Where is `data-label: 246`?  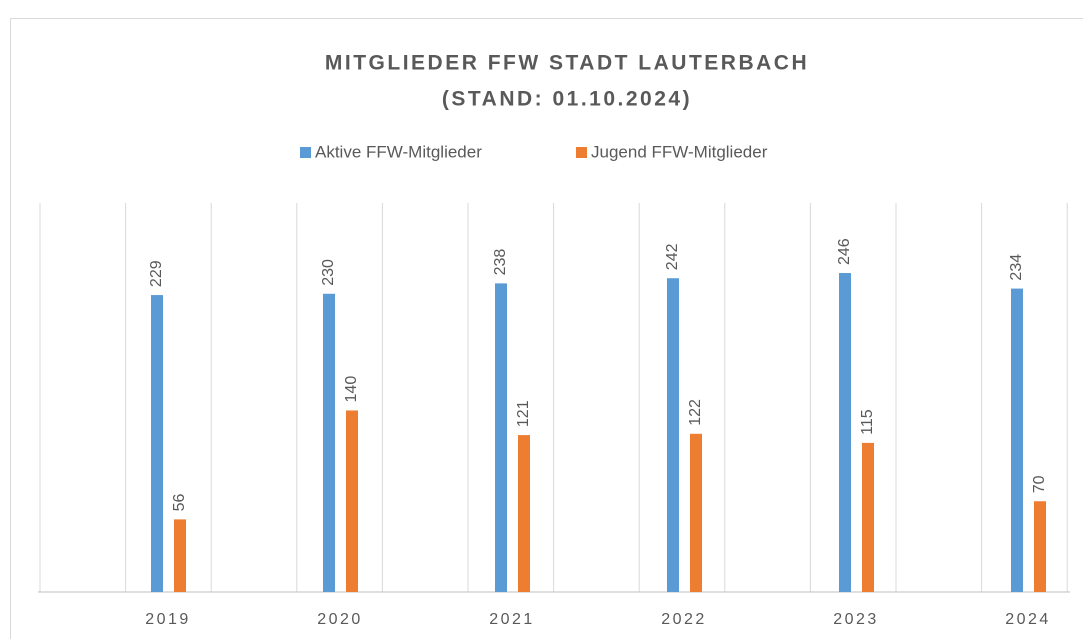
data-label: 246 is located at coordinates (844, 251).